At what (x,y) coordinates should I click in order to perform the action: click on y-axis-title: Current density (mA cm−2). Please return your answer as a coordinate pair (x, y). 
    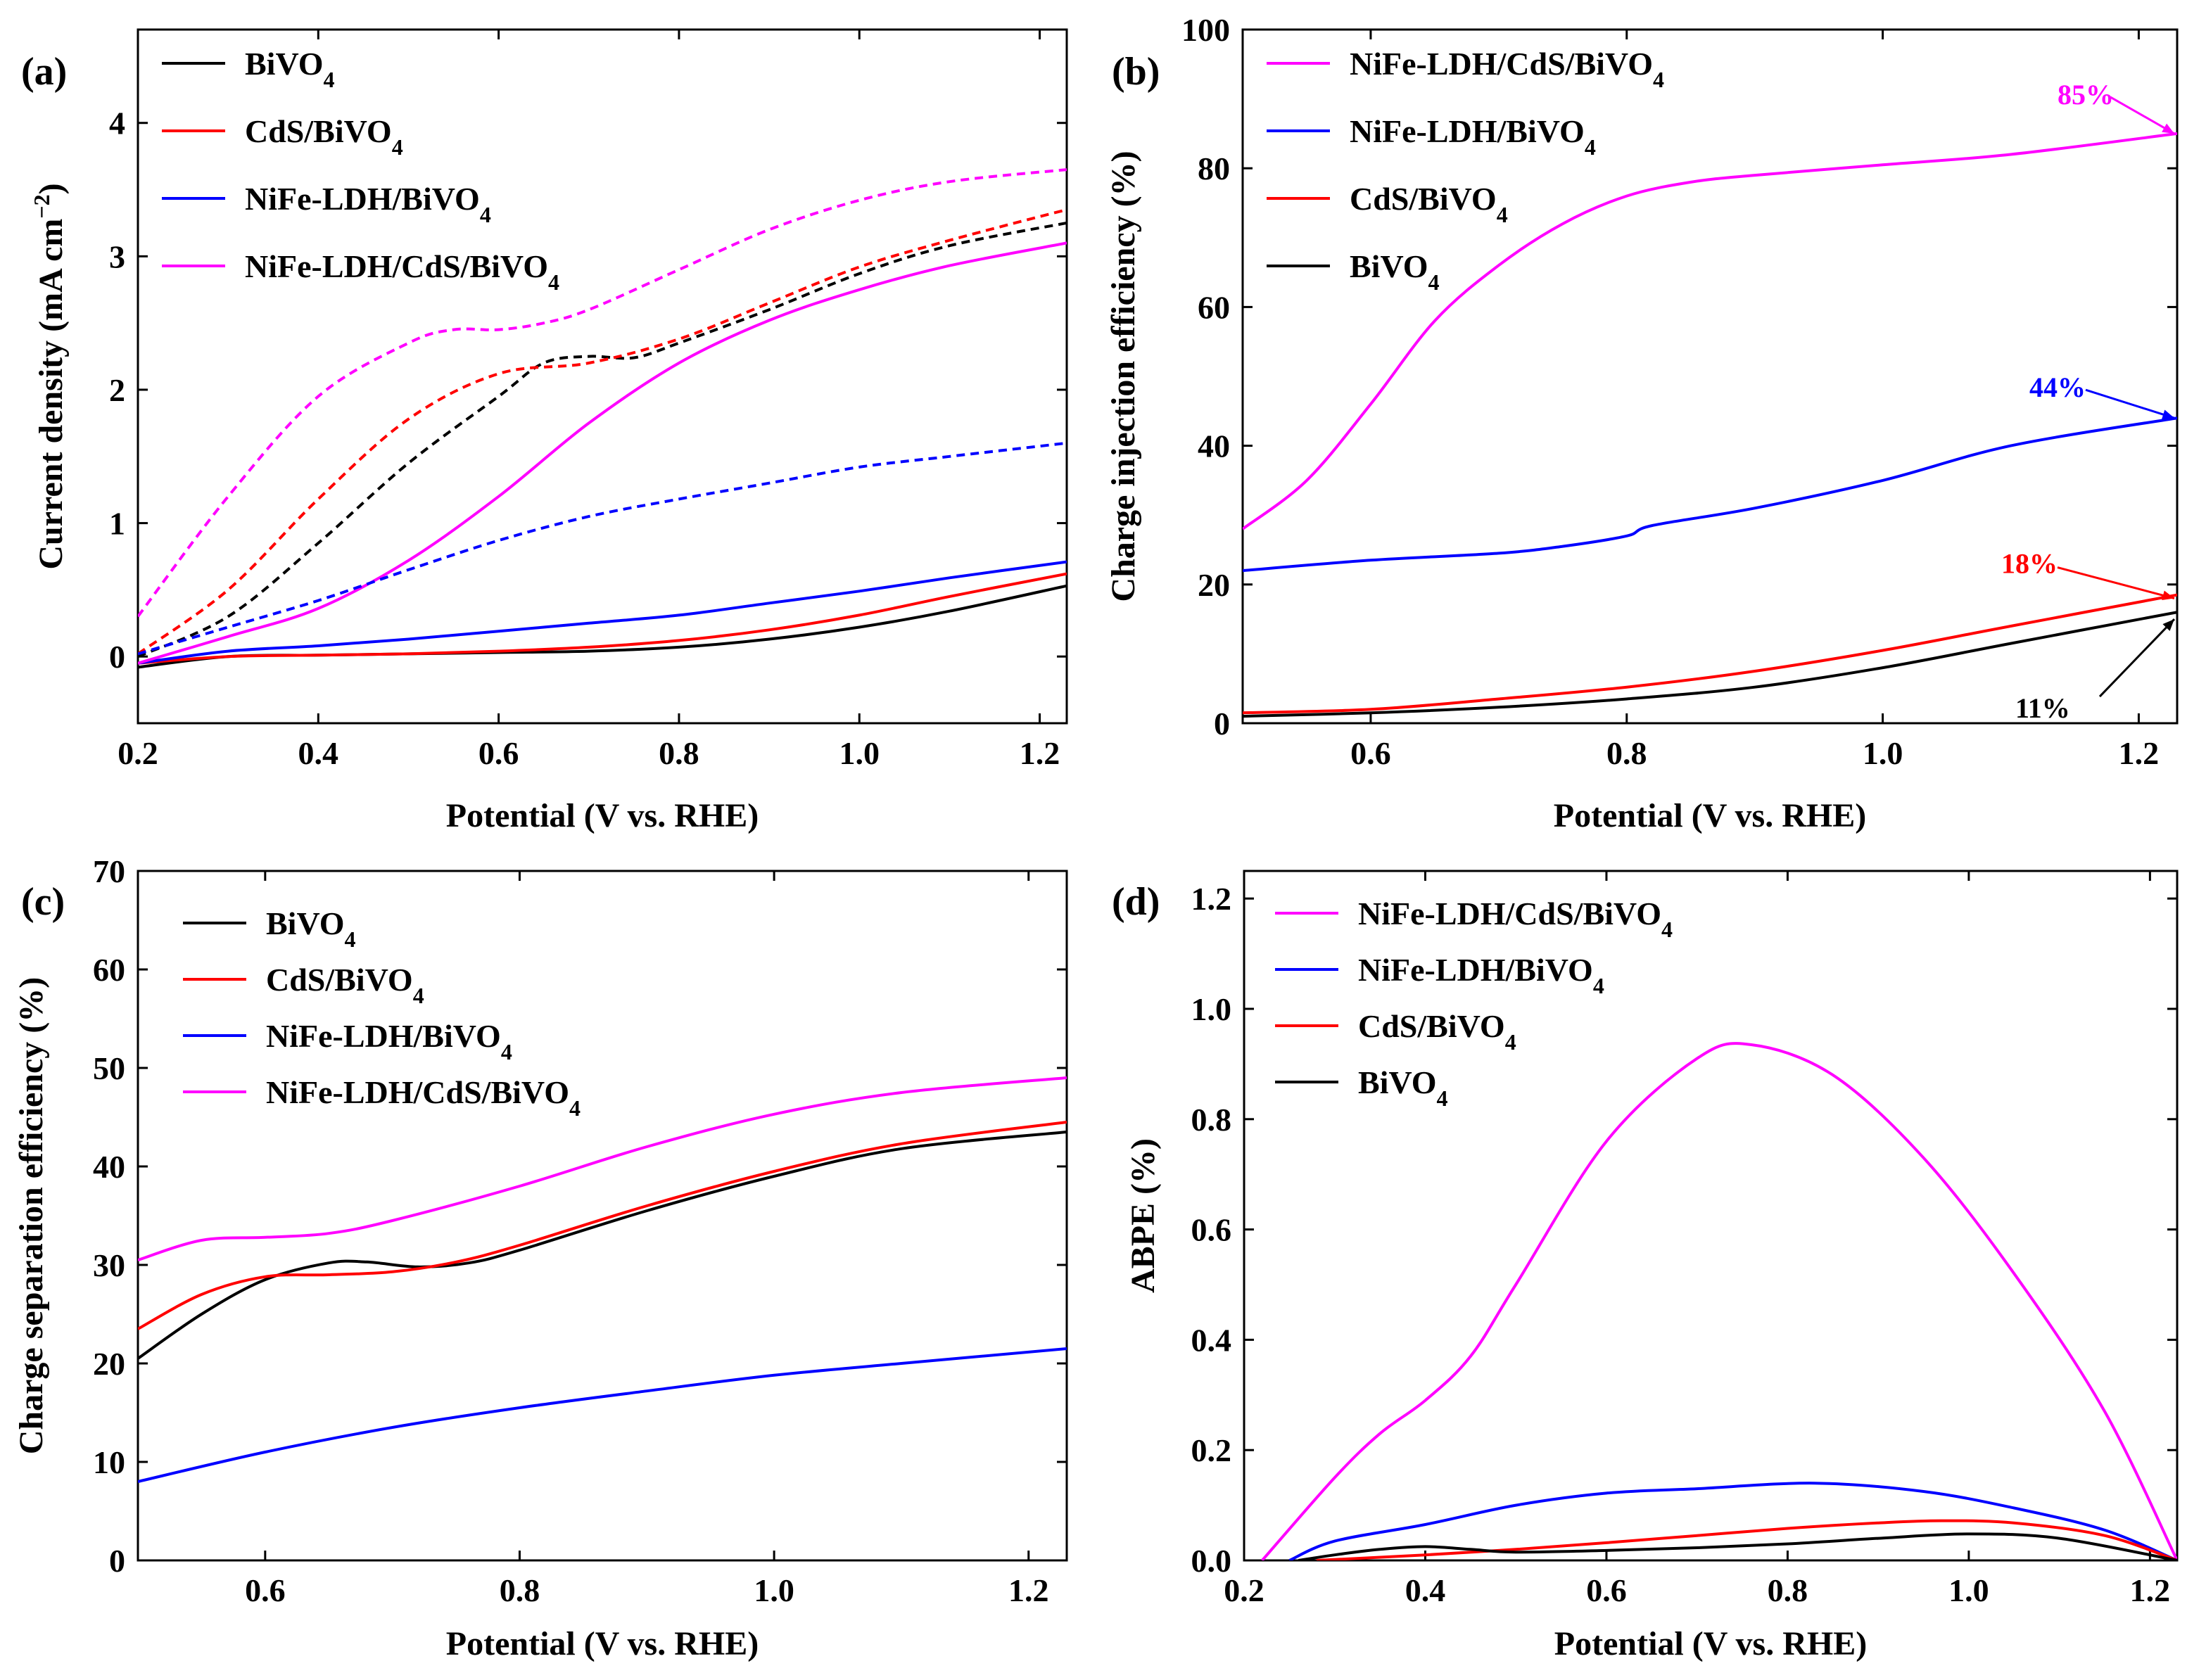
    Looking at the image, I should click on (50, 376).